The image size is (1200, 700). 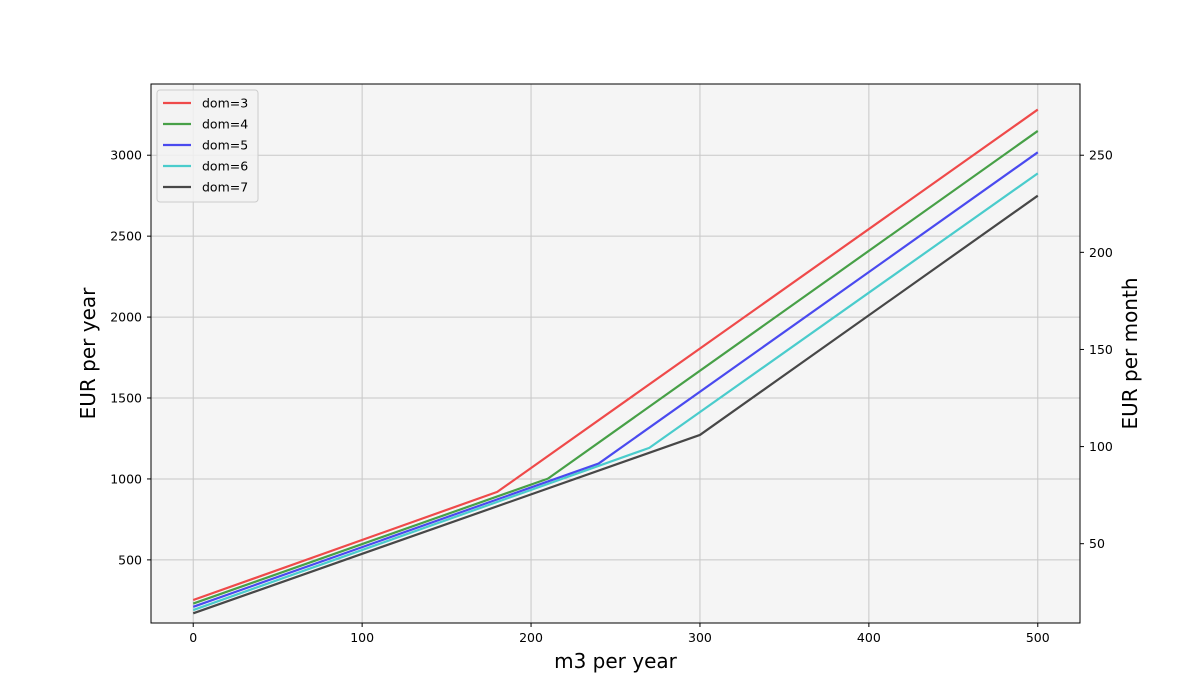 I want to click on legend-entry: dom=5, so click(x=225, y=145).